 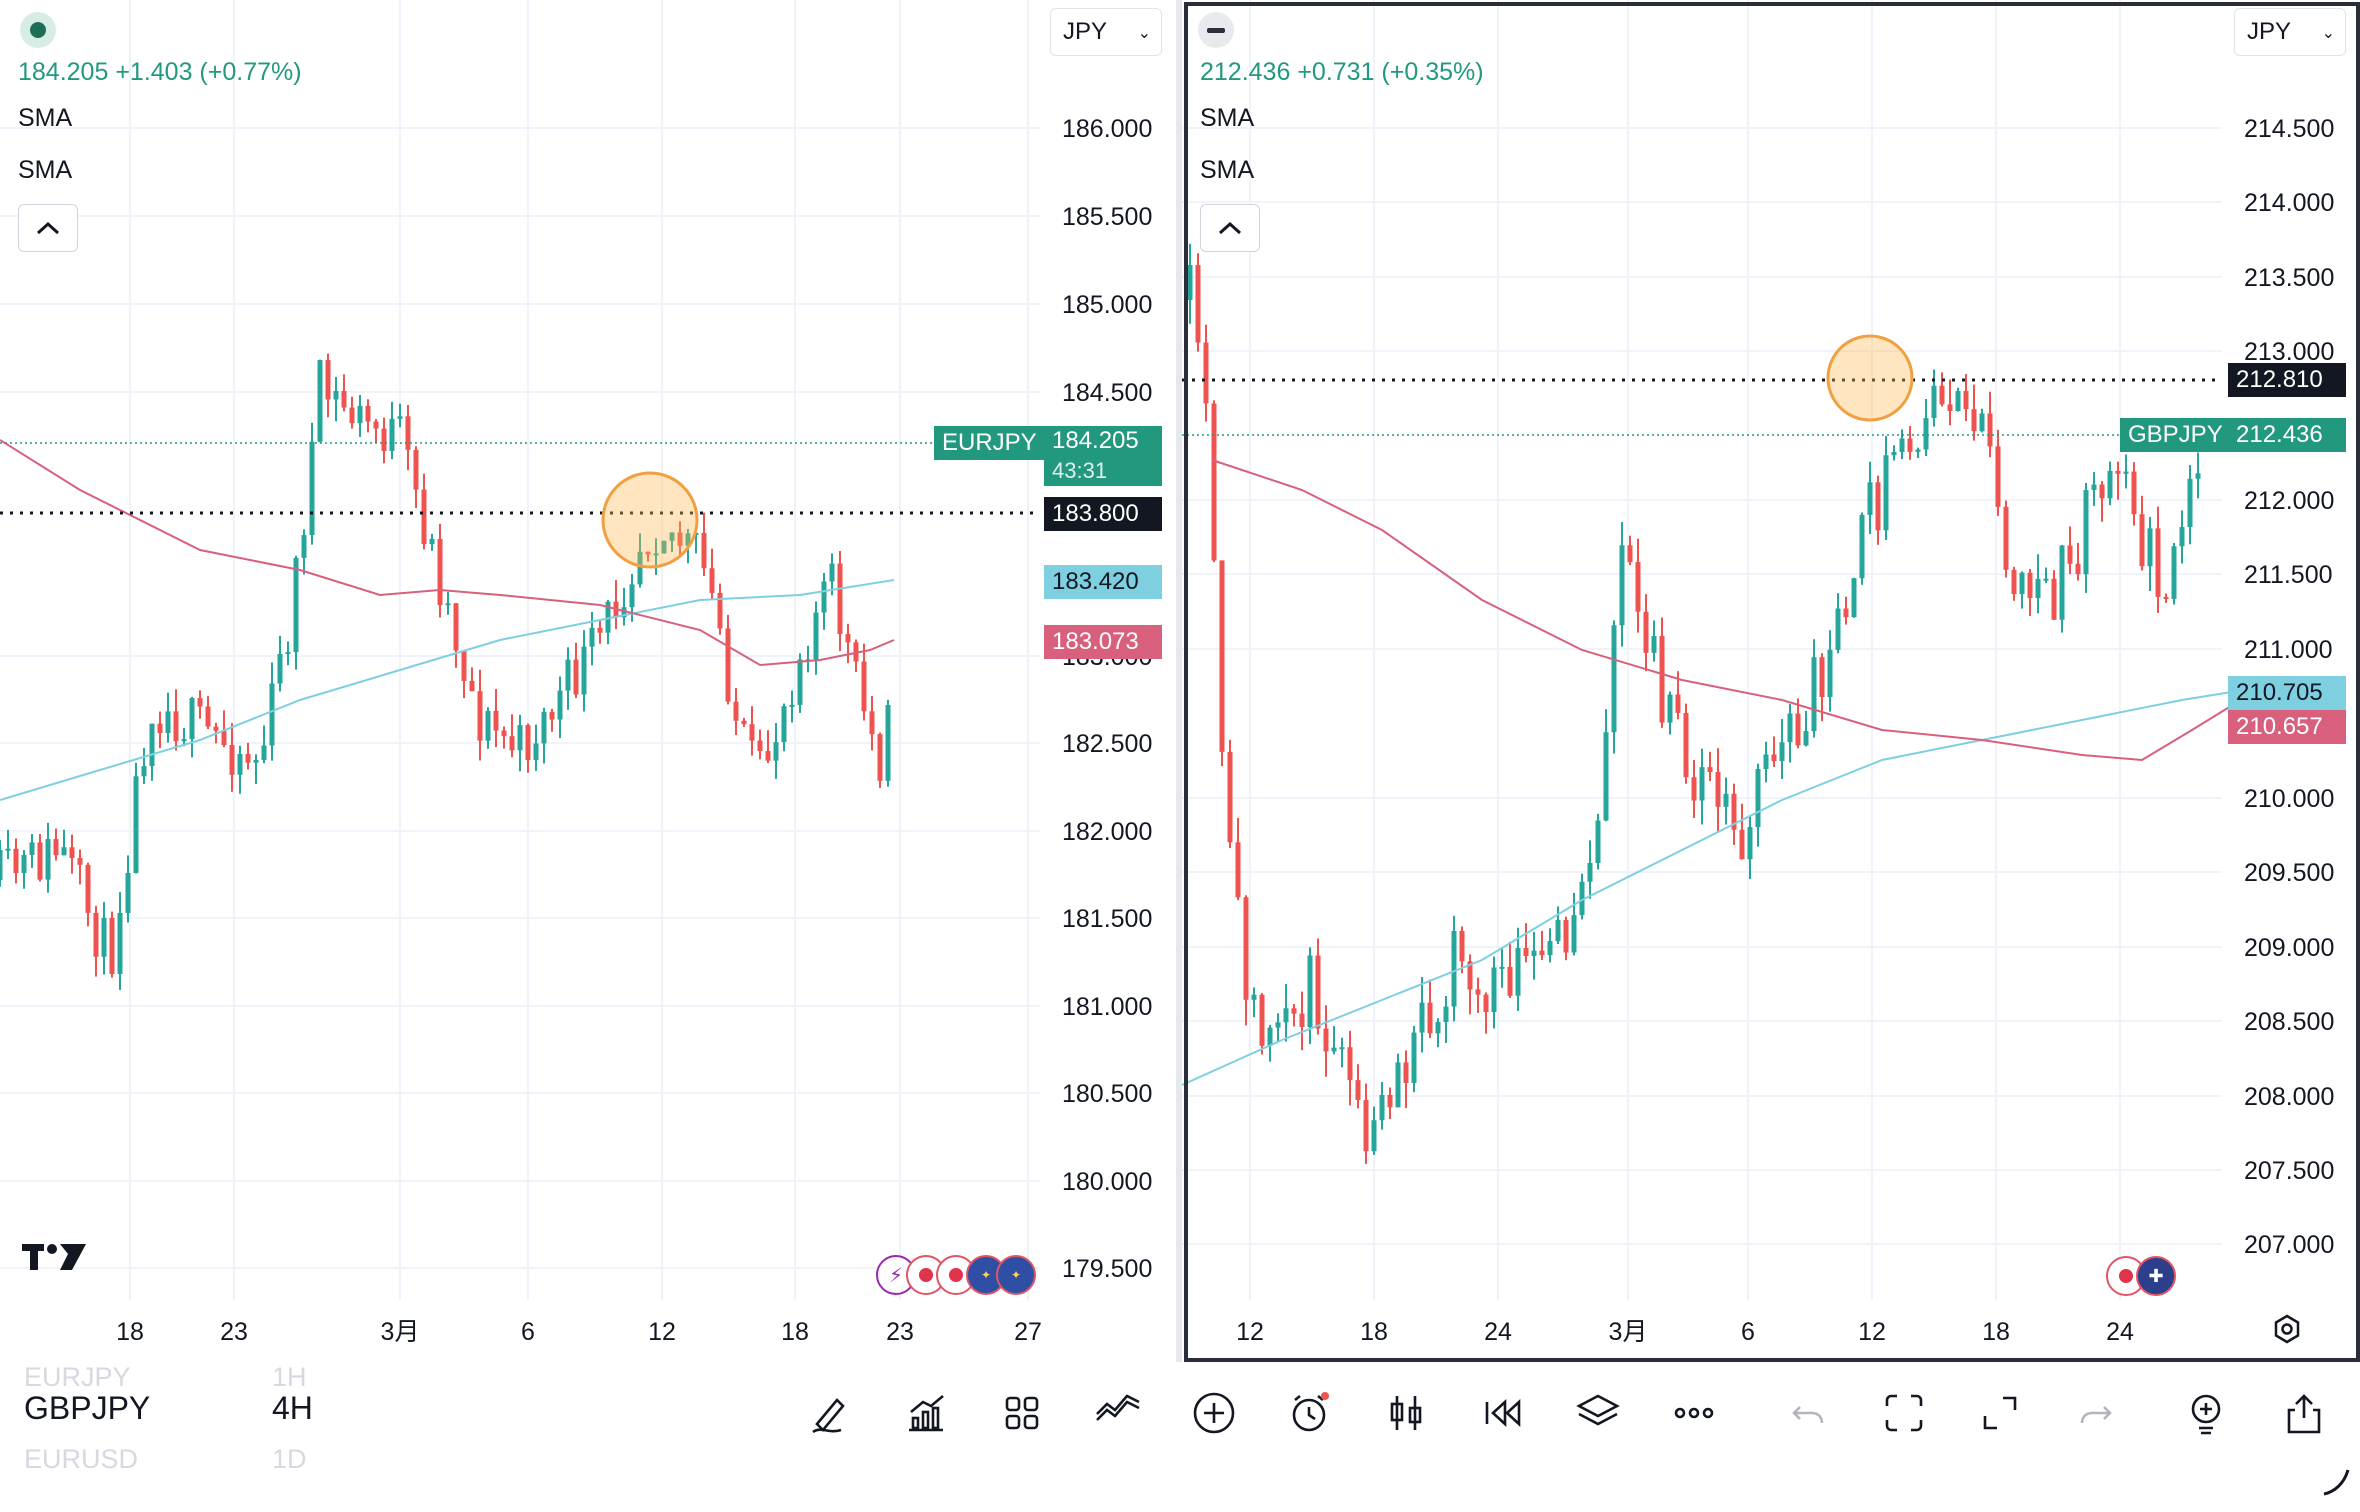 What do you see at coordinates (2304, 1413) in the screenshot?
I see `share-icon` at bounding box center [2304, 1413].